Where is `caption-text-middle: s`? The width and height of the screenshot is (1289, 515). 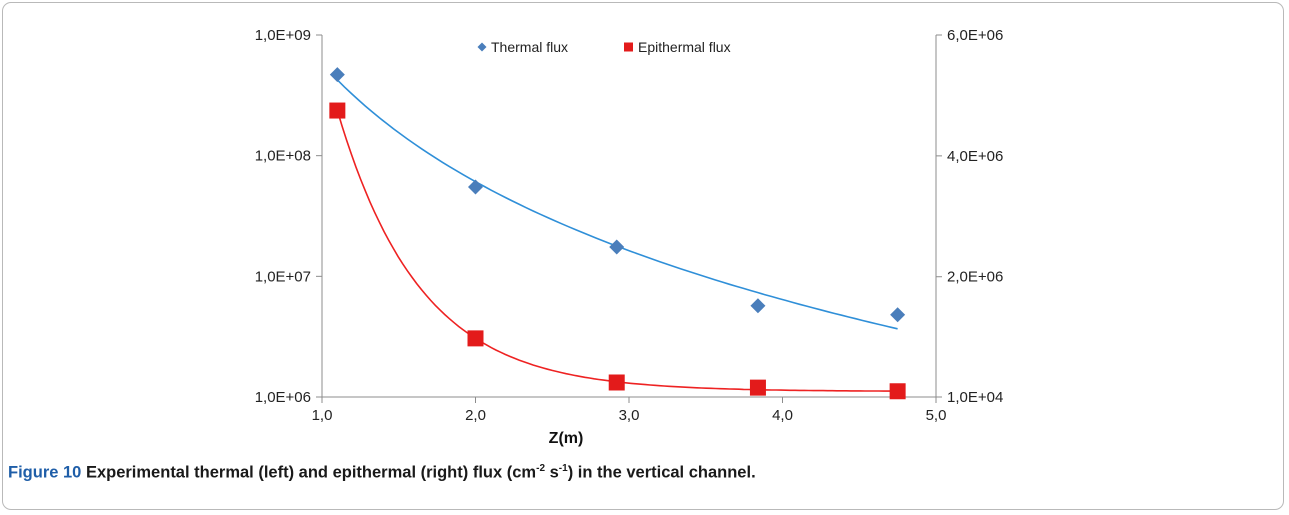 caption-text-middle: s is located at coordinates (552, 472).